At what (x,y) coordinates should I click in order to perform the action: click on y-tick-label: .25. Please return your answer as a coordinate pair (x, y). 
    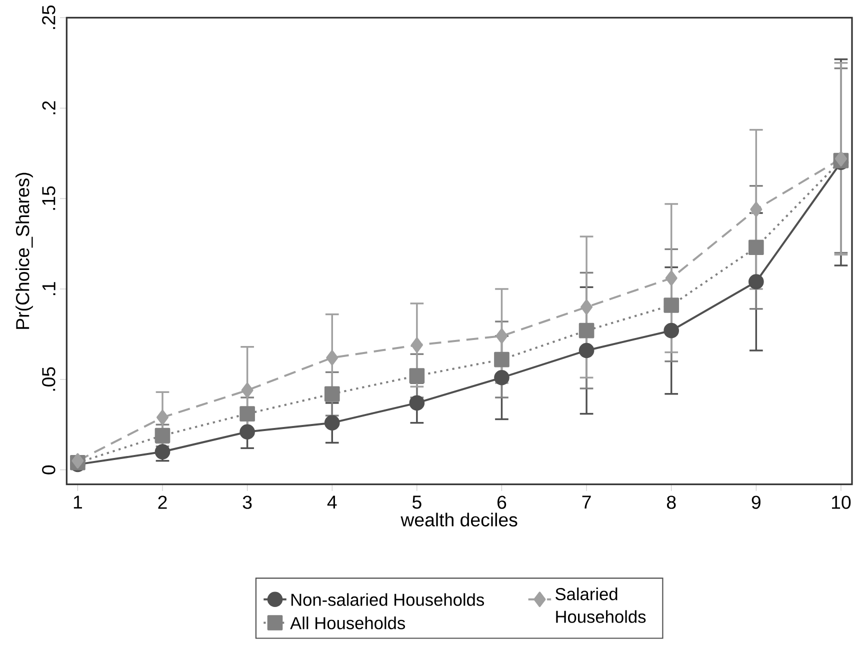
    Looking at the image, I should click on (49, 17).